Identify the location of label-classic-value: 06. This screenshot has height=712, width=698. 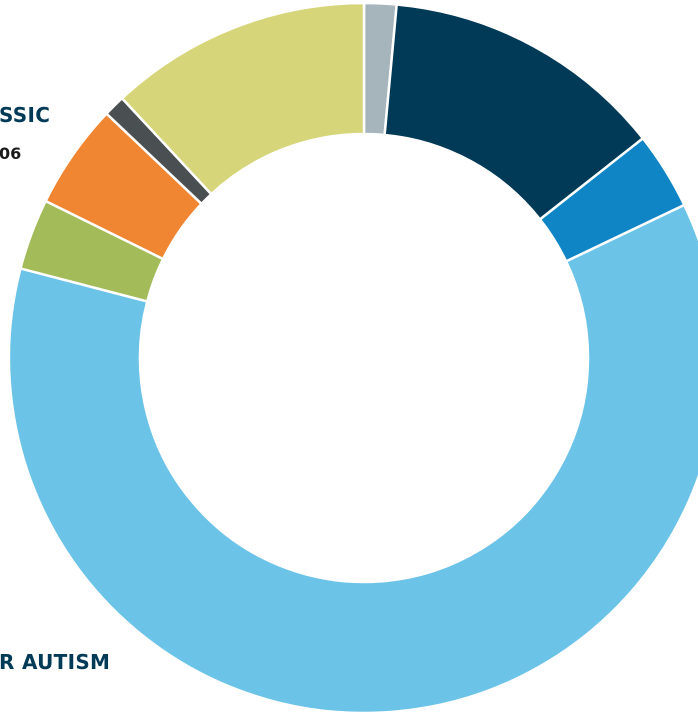
(11, 153).